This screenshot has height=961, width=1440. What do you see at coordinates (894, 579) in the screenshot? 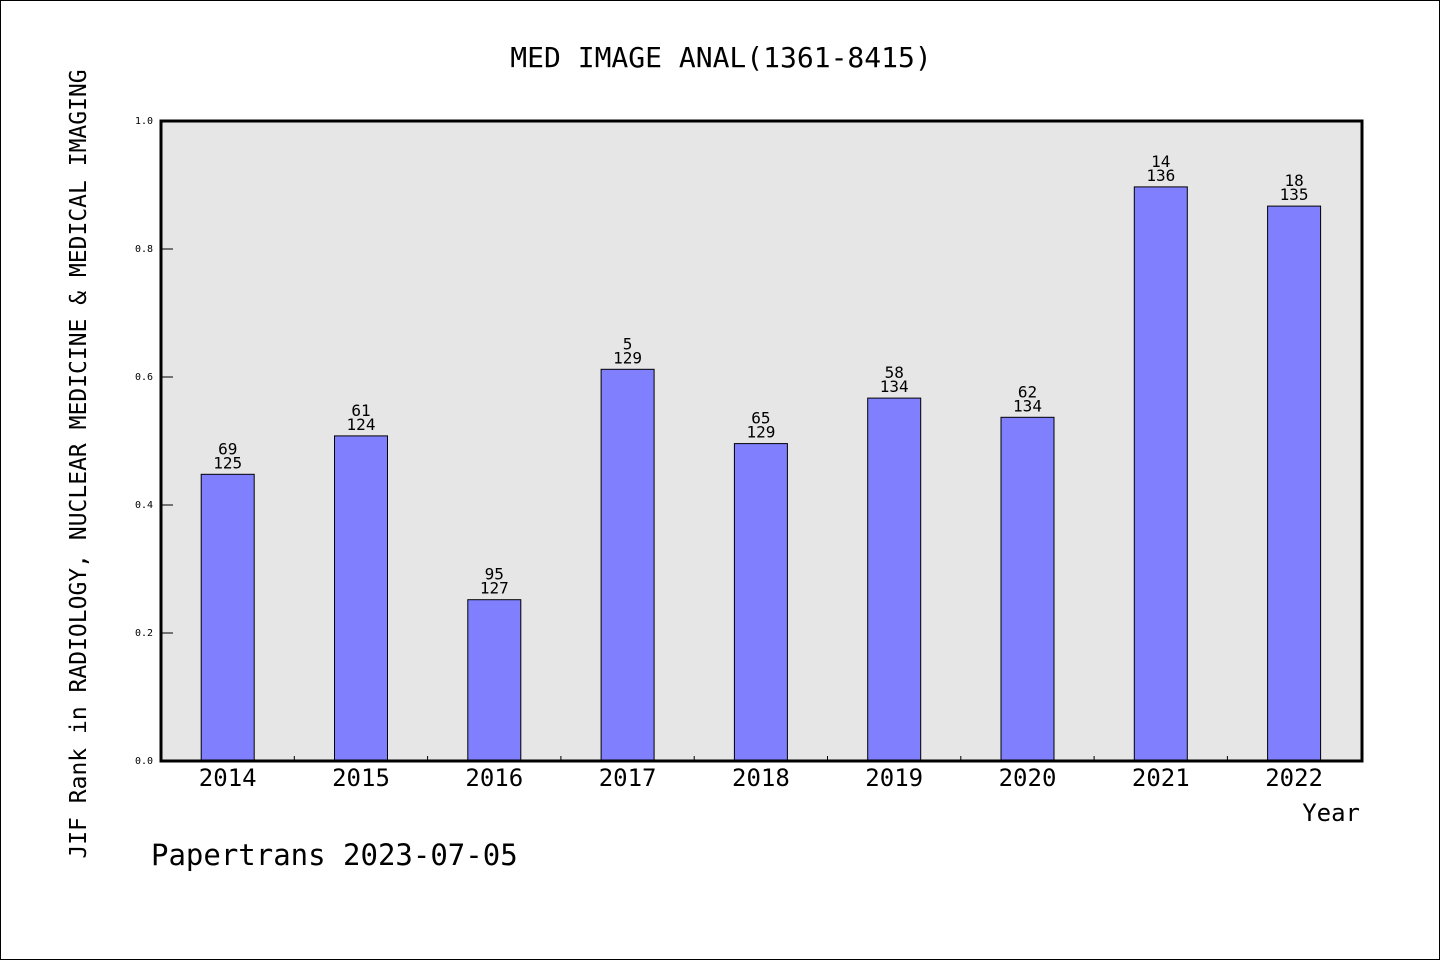
I see `bar-2019` at bounding box center [894, 579].